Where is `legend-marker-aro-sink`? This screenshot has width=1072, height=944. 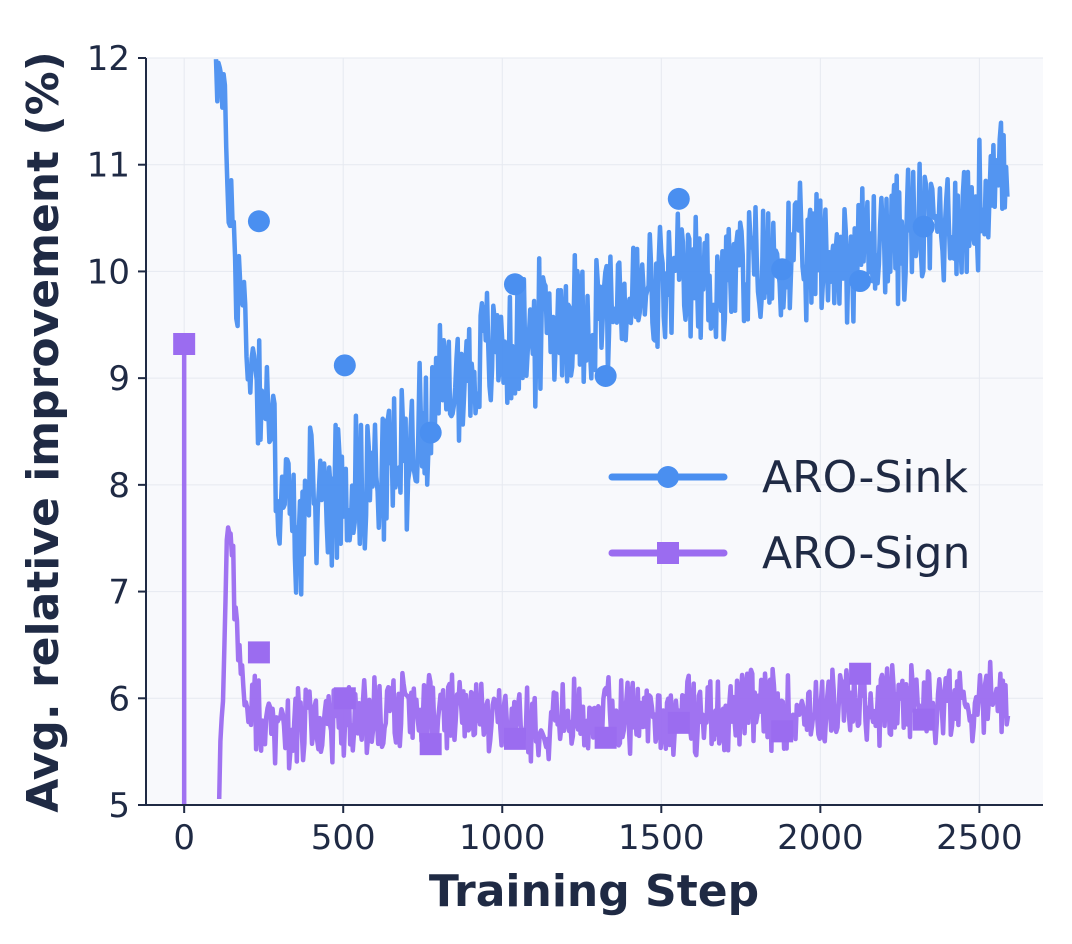
legend-marker-aro-sink is located at coordinates (668, 477).